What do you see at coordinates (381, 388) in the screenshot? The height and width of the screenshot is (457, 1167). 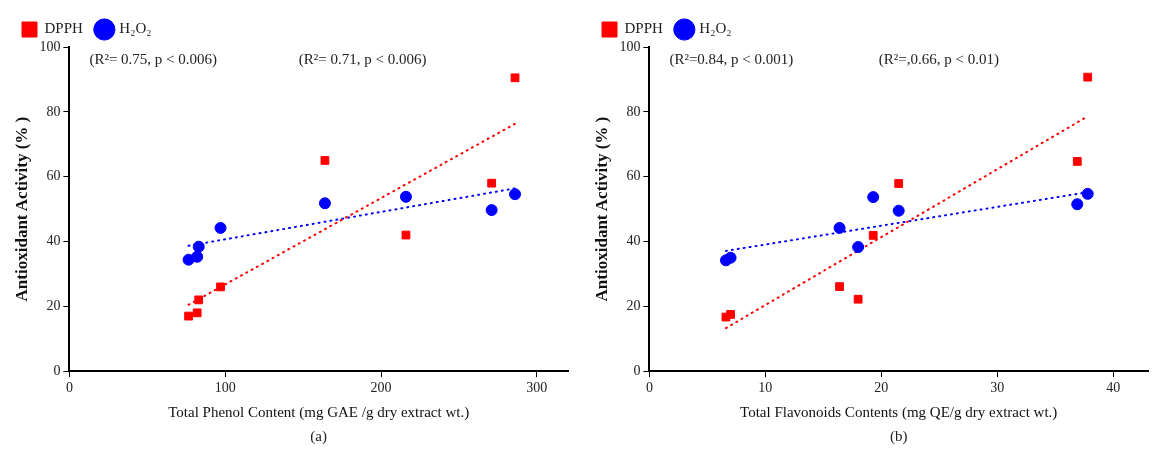 I see `x-tick-label: 200` at bounding box center [381, 388].